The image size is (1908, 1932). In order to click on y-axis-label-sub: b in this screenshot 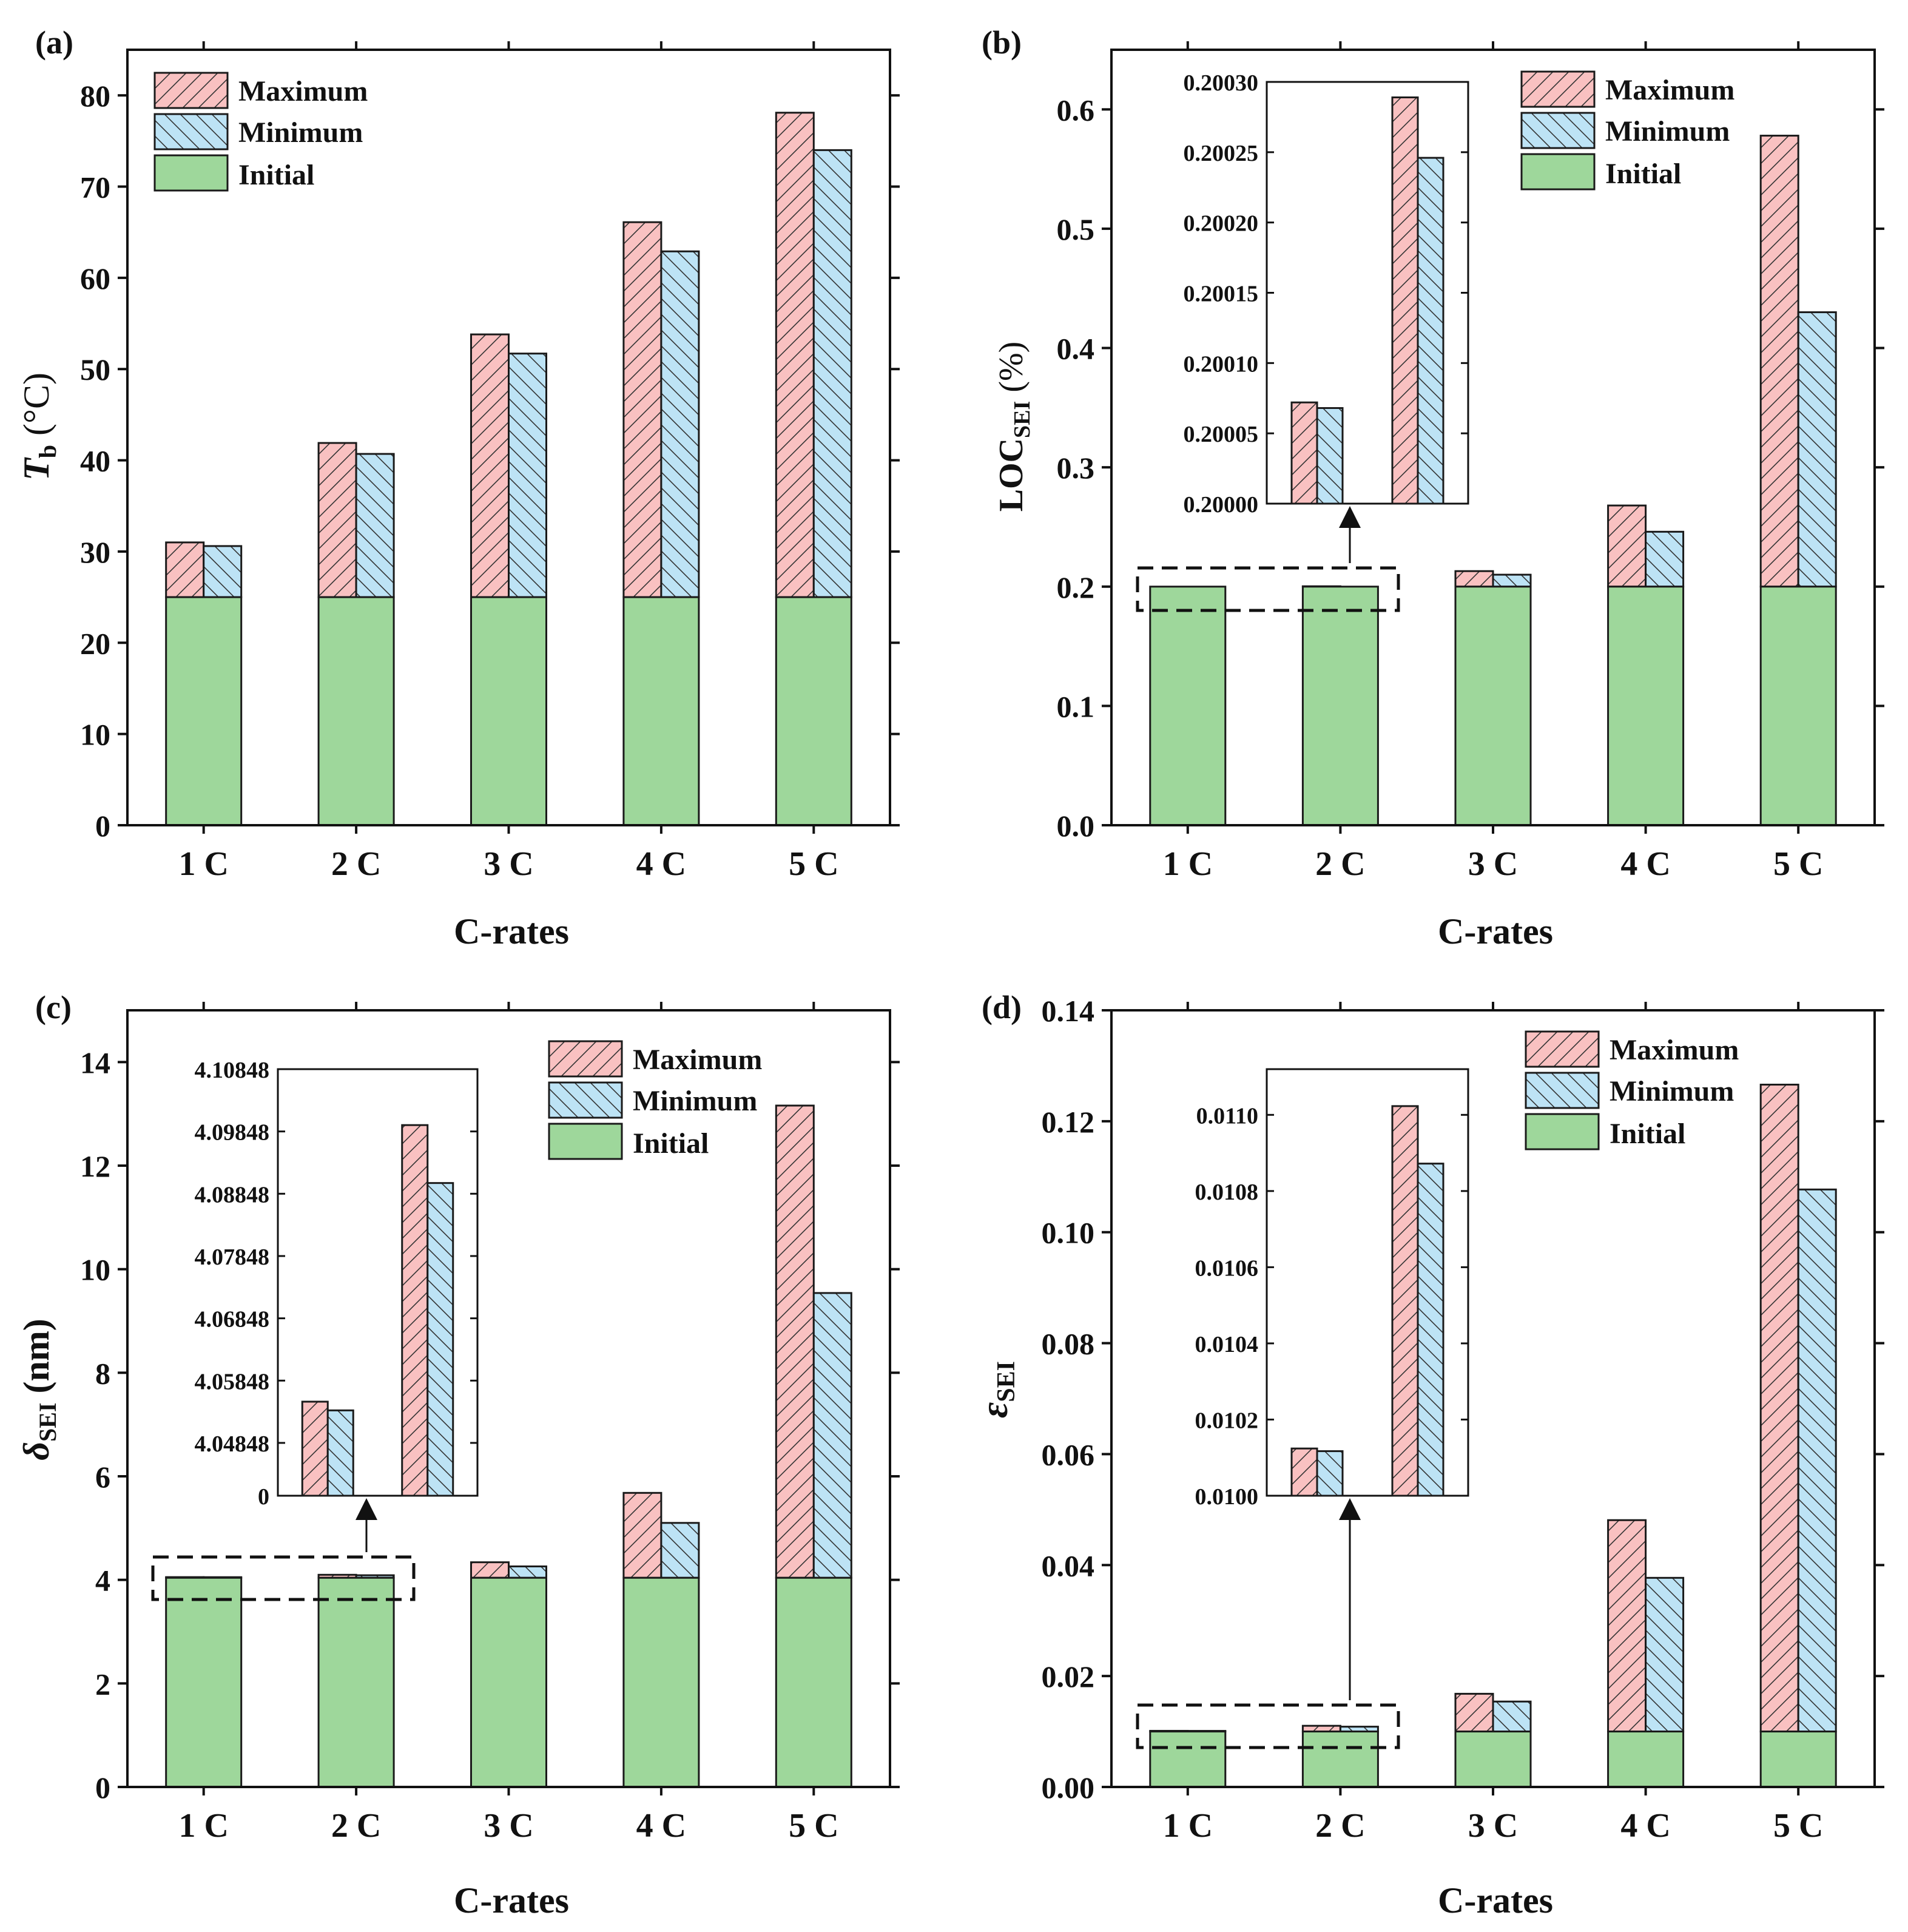, I will do `click(47, 451)`.